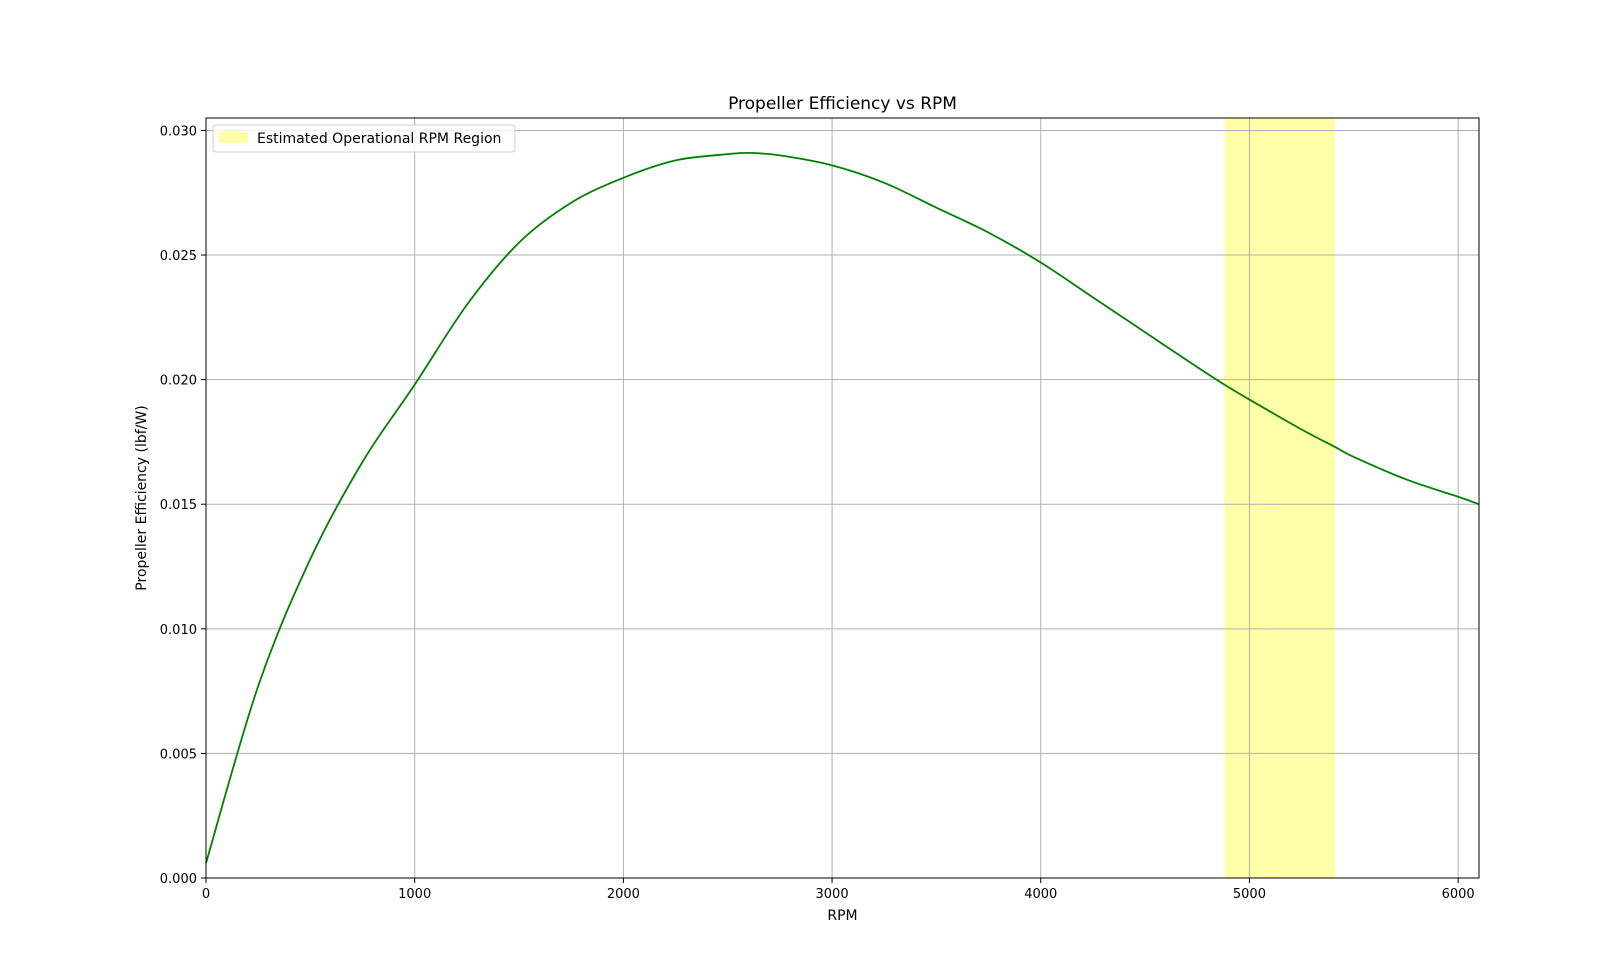 This screenshot has height=972, width=1620. Describe the element at coordinates (842, 916) in the screenshot. I see `x-axis-label: RPM` at that location.